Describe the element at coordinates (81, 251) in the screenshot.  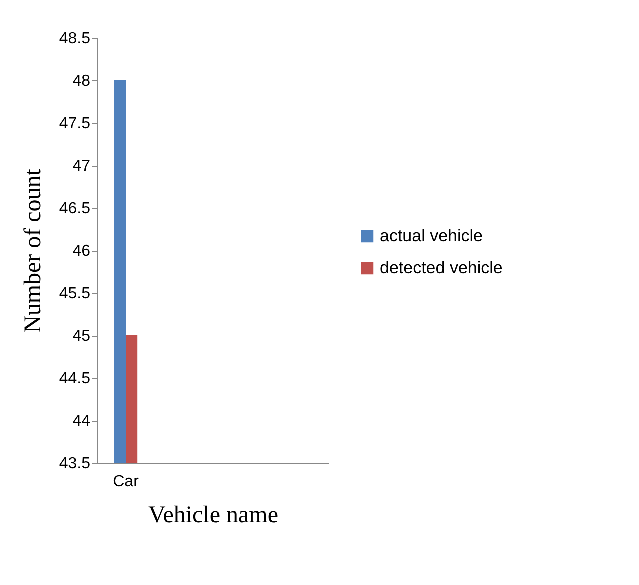
I see `y-tick-label: 46` at that location.